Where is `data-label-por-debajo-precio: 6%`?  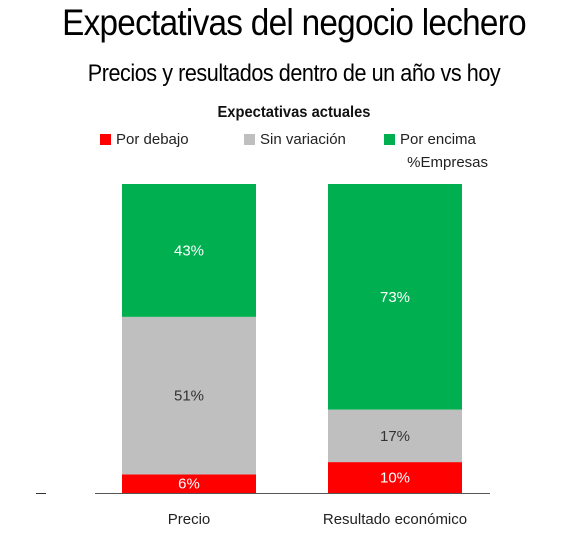
data-label-por-debajo-precio: 6% is located at coordinates (189, 484).